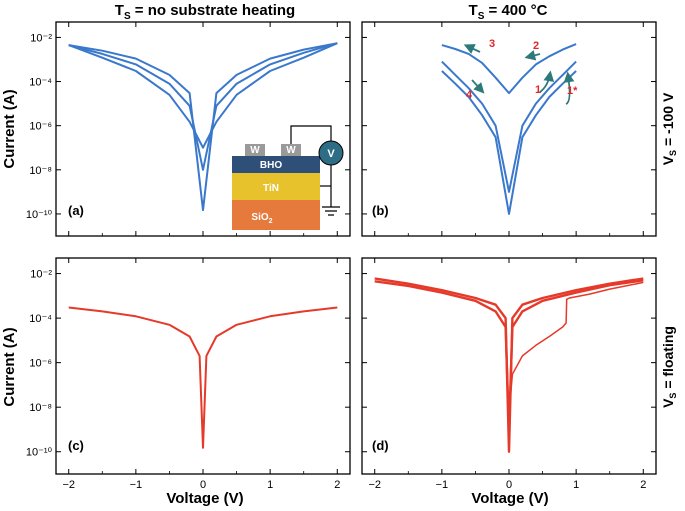  What do you see at coordinates (331, 211) in the screenshot?
I see `ground-icon` at bounding box center [331, 211].